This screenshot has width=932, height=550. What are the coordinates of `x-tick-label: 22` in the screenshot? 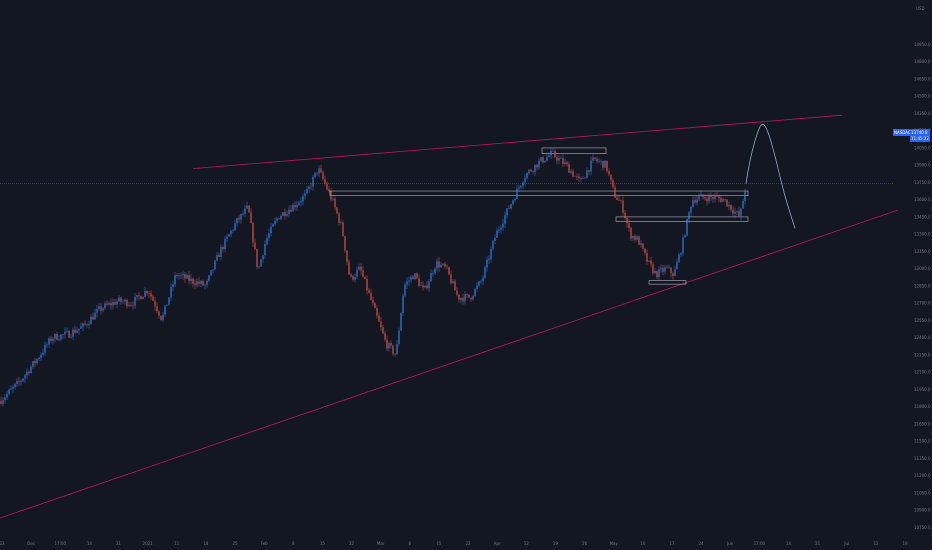 It's located at (469, 543).